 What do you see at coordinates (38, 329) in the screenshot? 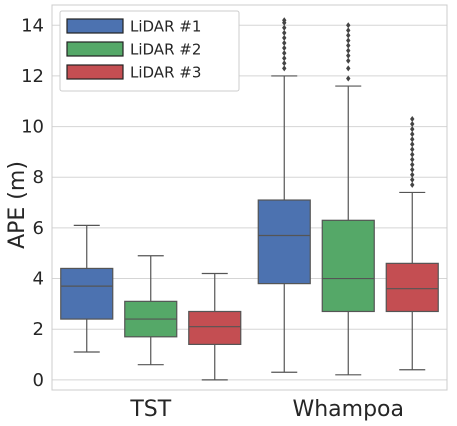
I see `y-tick-label-2: 2` at bounding box center [38, 329].